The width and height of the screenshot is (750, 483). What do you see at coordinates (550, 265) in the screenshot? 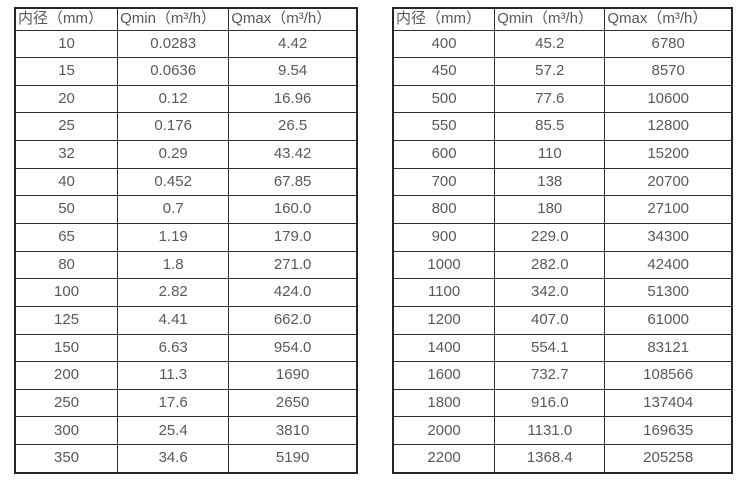
I see `qmin-cell: 282.0` at bounding box center [550, 265].